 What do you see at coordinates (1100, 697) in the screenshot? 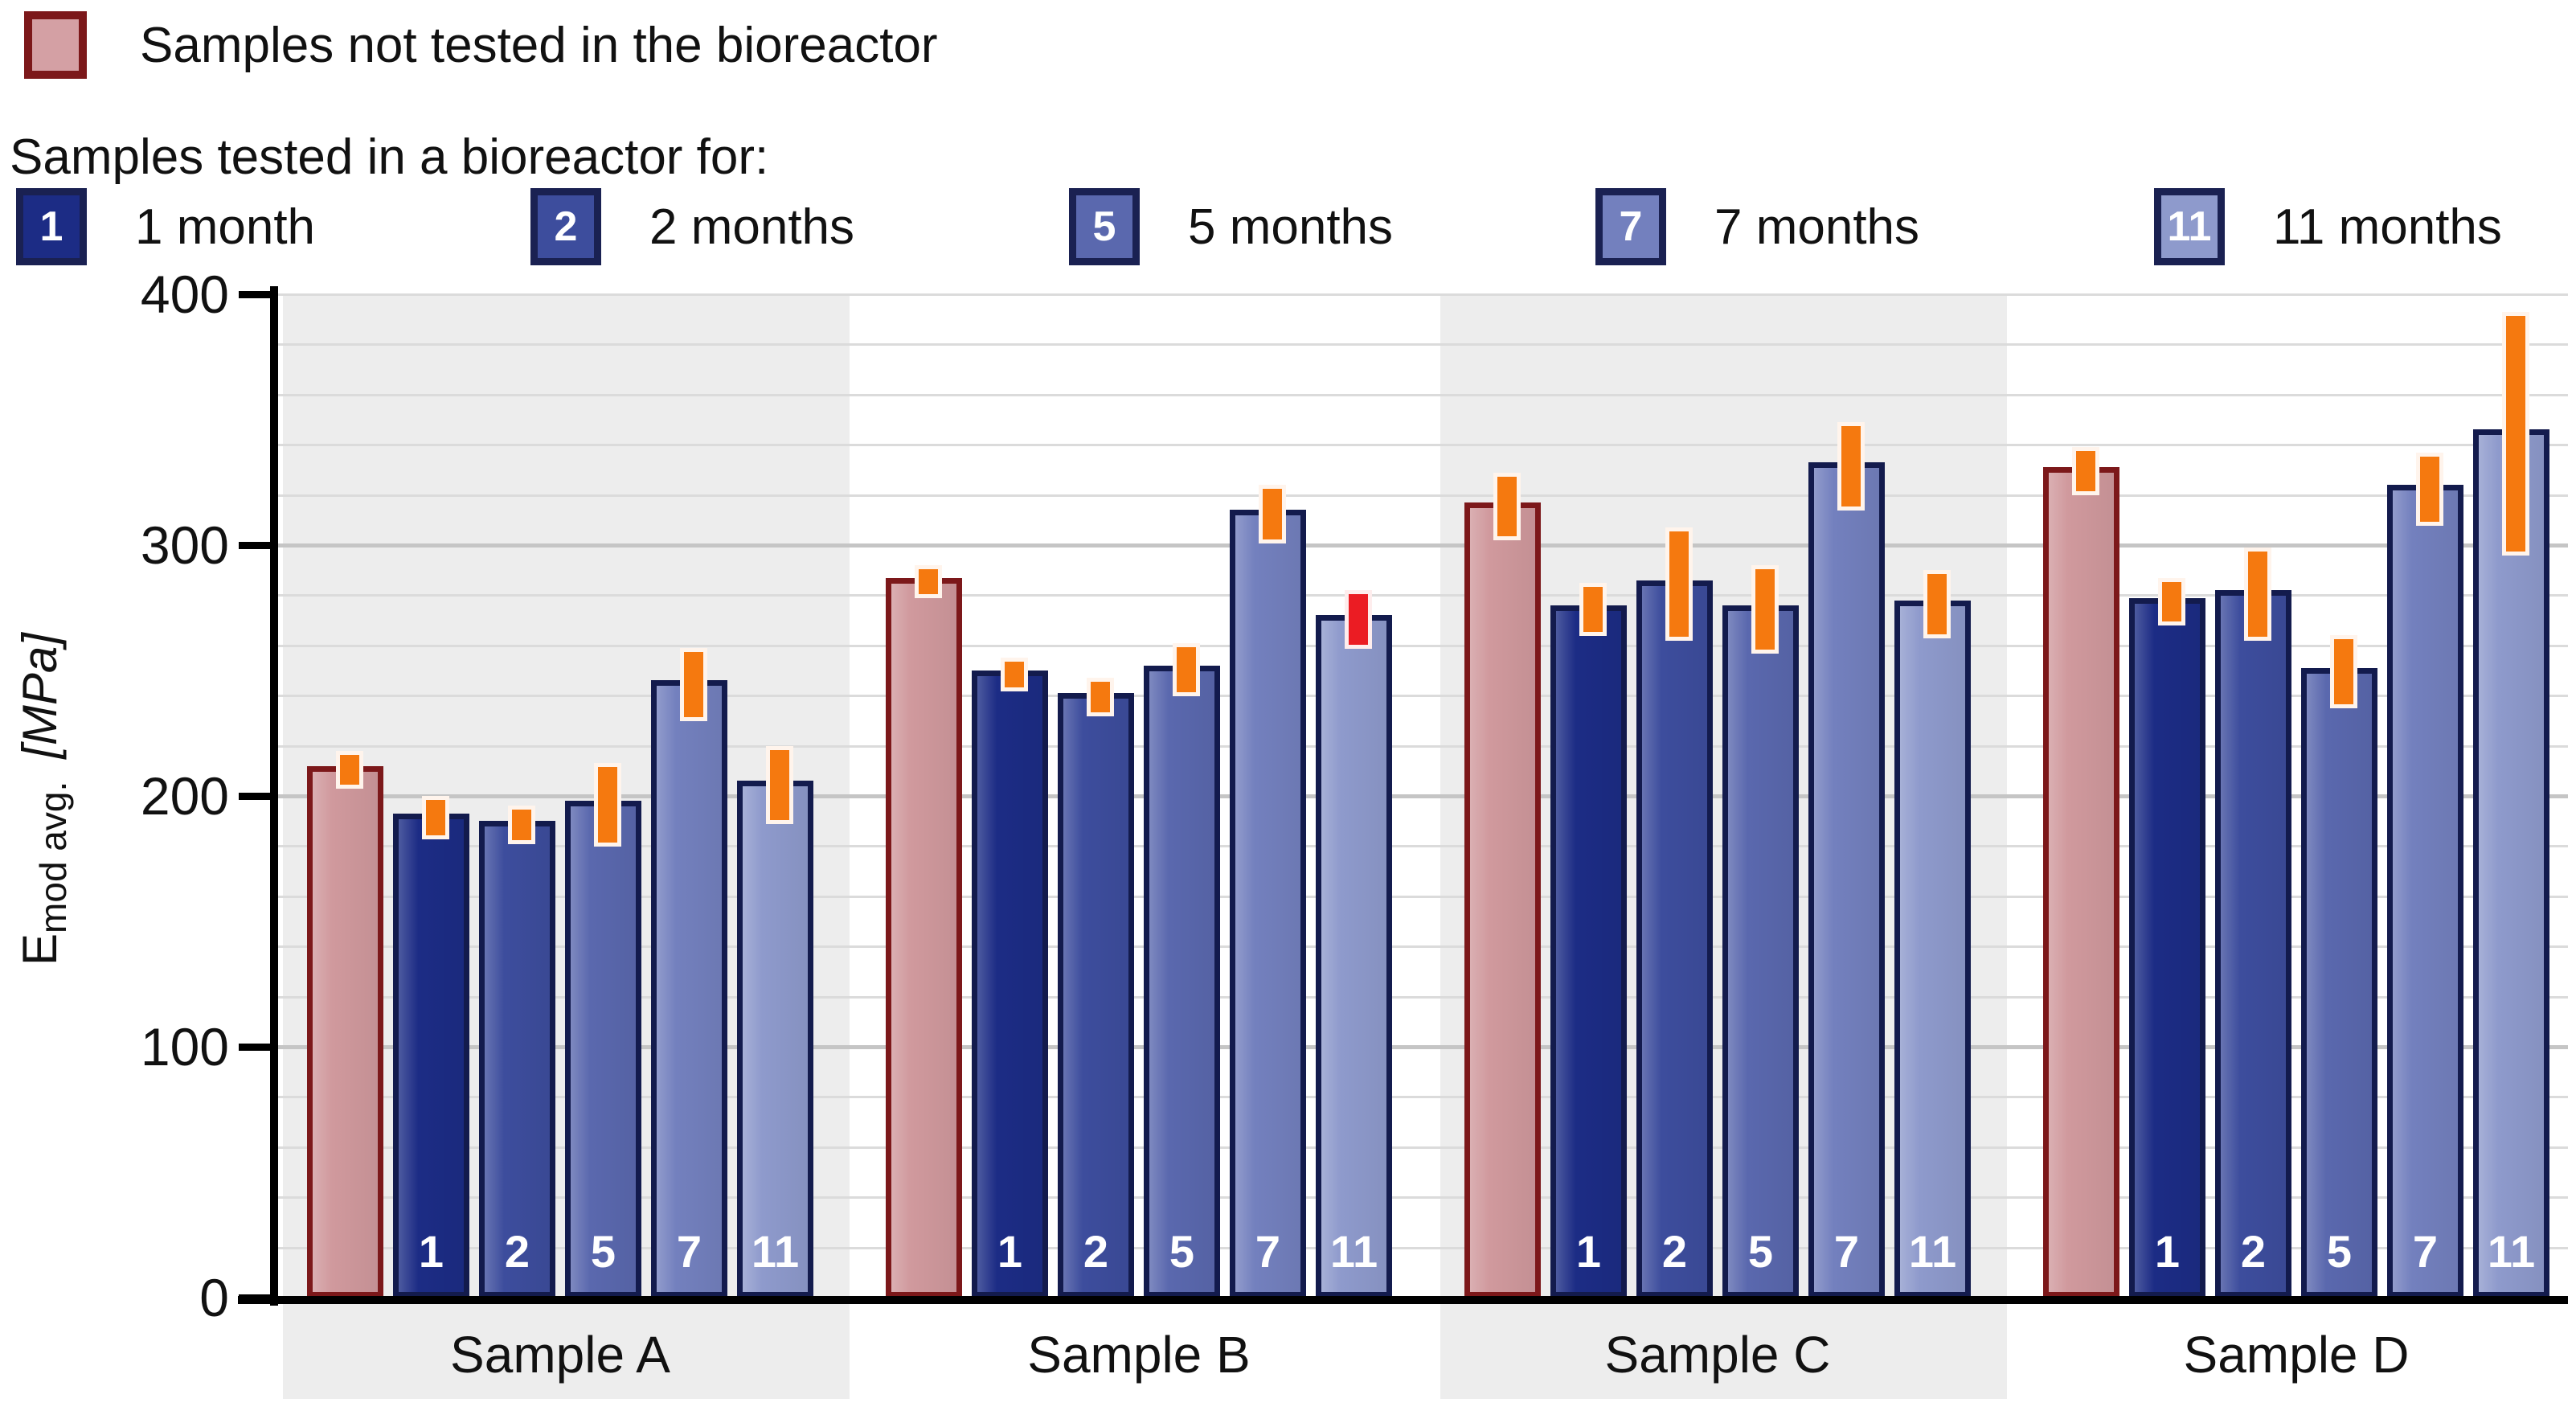
I see `error-bar-sample-b-2-months` at bounding box center [1100, 697].